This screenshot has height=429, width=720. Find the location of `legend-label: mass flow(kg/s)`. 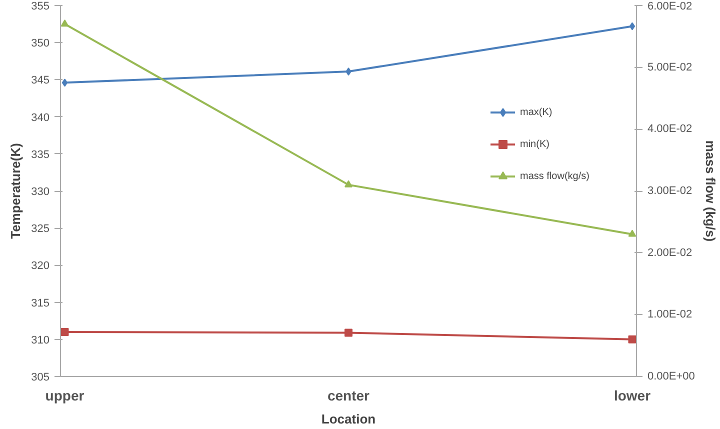

legend-label: mass flow(kg/s) is located at coordinates (555, 176).